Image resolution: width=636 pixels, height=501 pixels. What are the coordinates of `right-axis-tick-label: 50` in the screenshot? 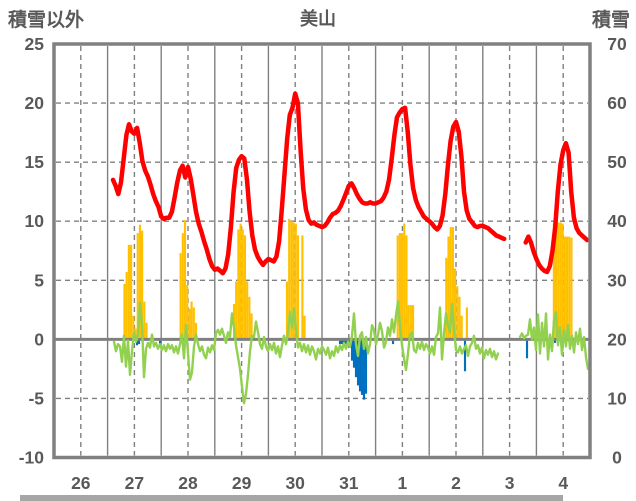 It's located at (617, 162).